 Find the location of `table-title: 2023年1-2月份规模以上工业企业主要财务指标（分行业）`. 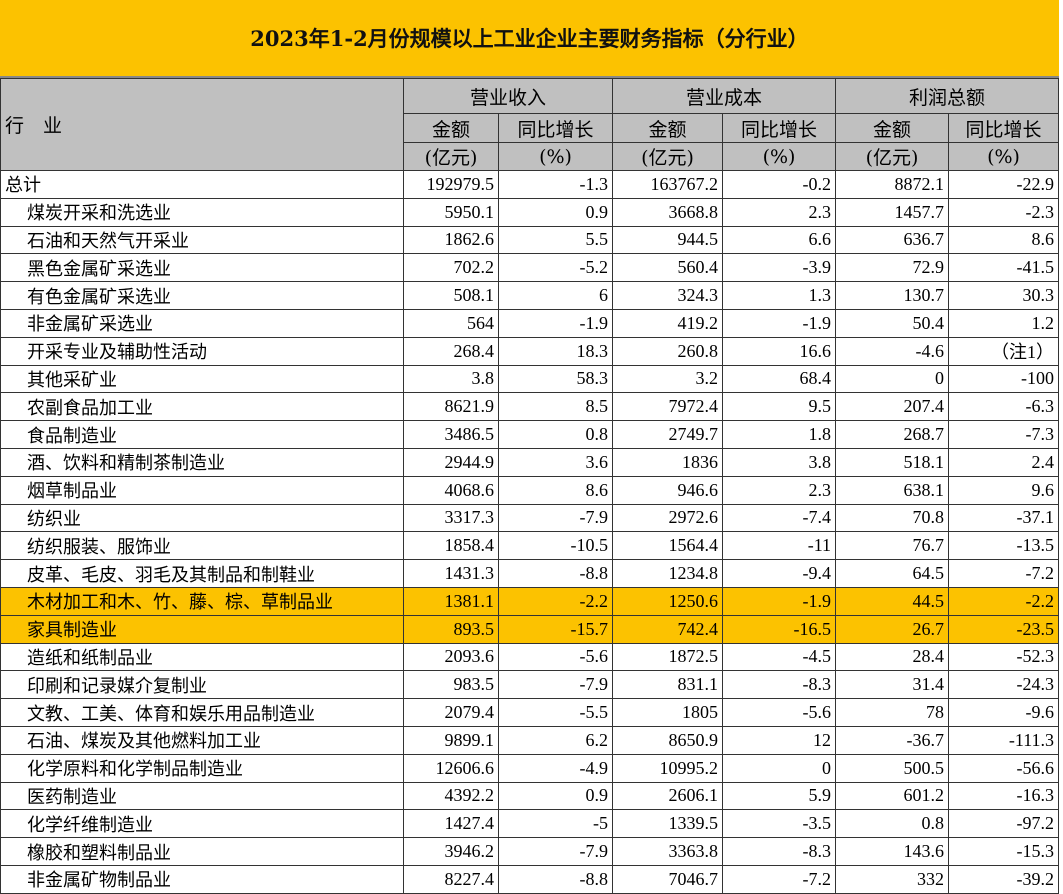

table-title: 2023年1-2月份规模以上工业企业主要财务指标（分行业） is located at coordinates (529, 39).